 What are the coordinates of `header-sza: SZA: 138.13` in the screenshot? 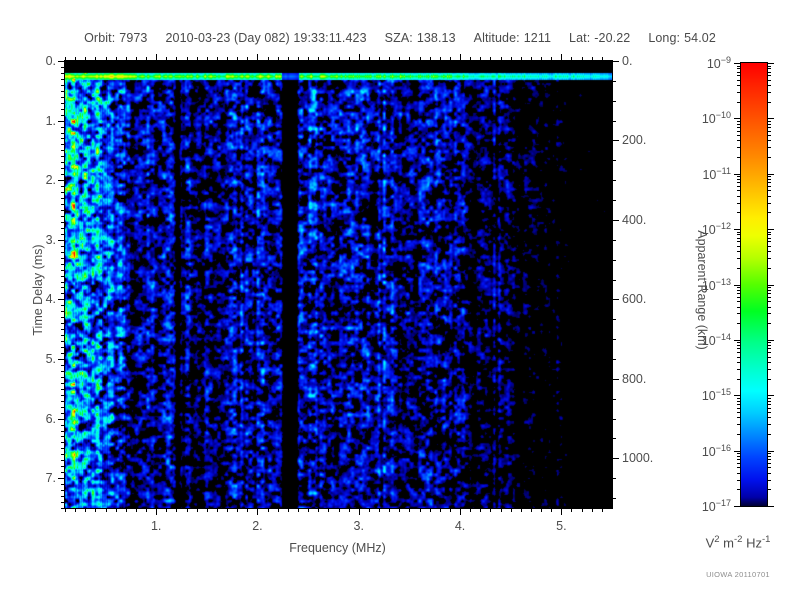 It's located at (420, 38).